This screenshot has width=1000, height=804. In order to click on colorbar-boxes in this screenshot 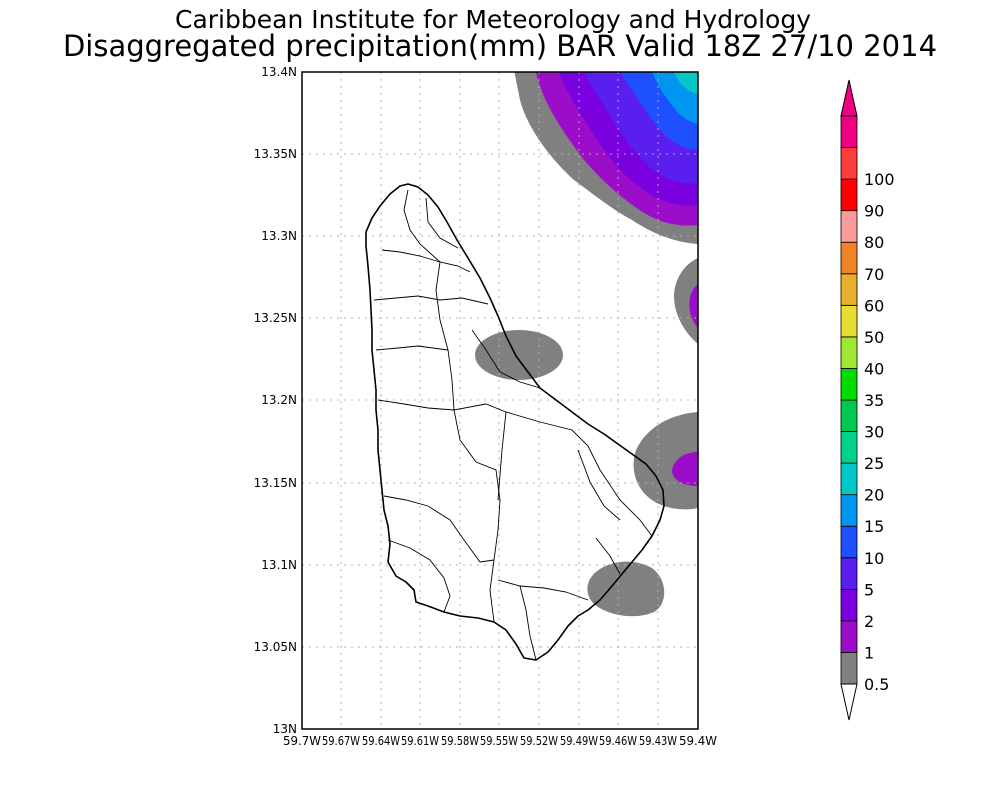, I will do `click(849, 400)`.